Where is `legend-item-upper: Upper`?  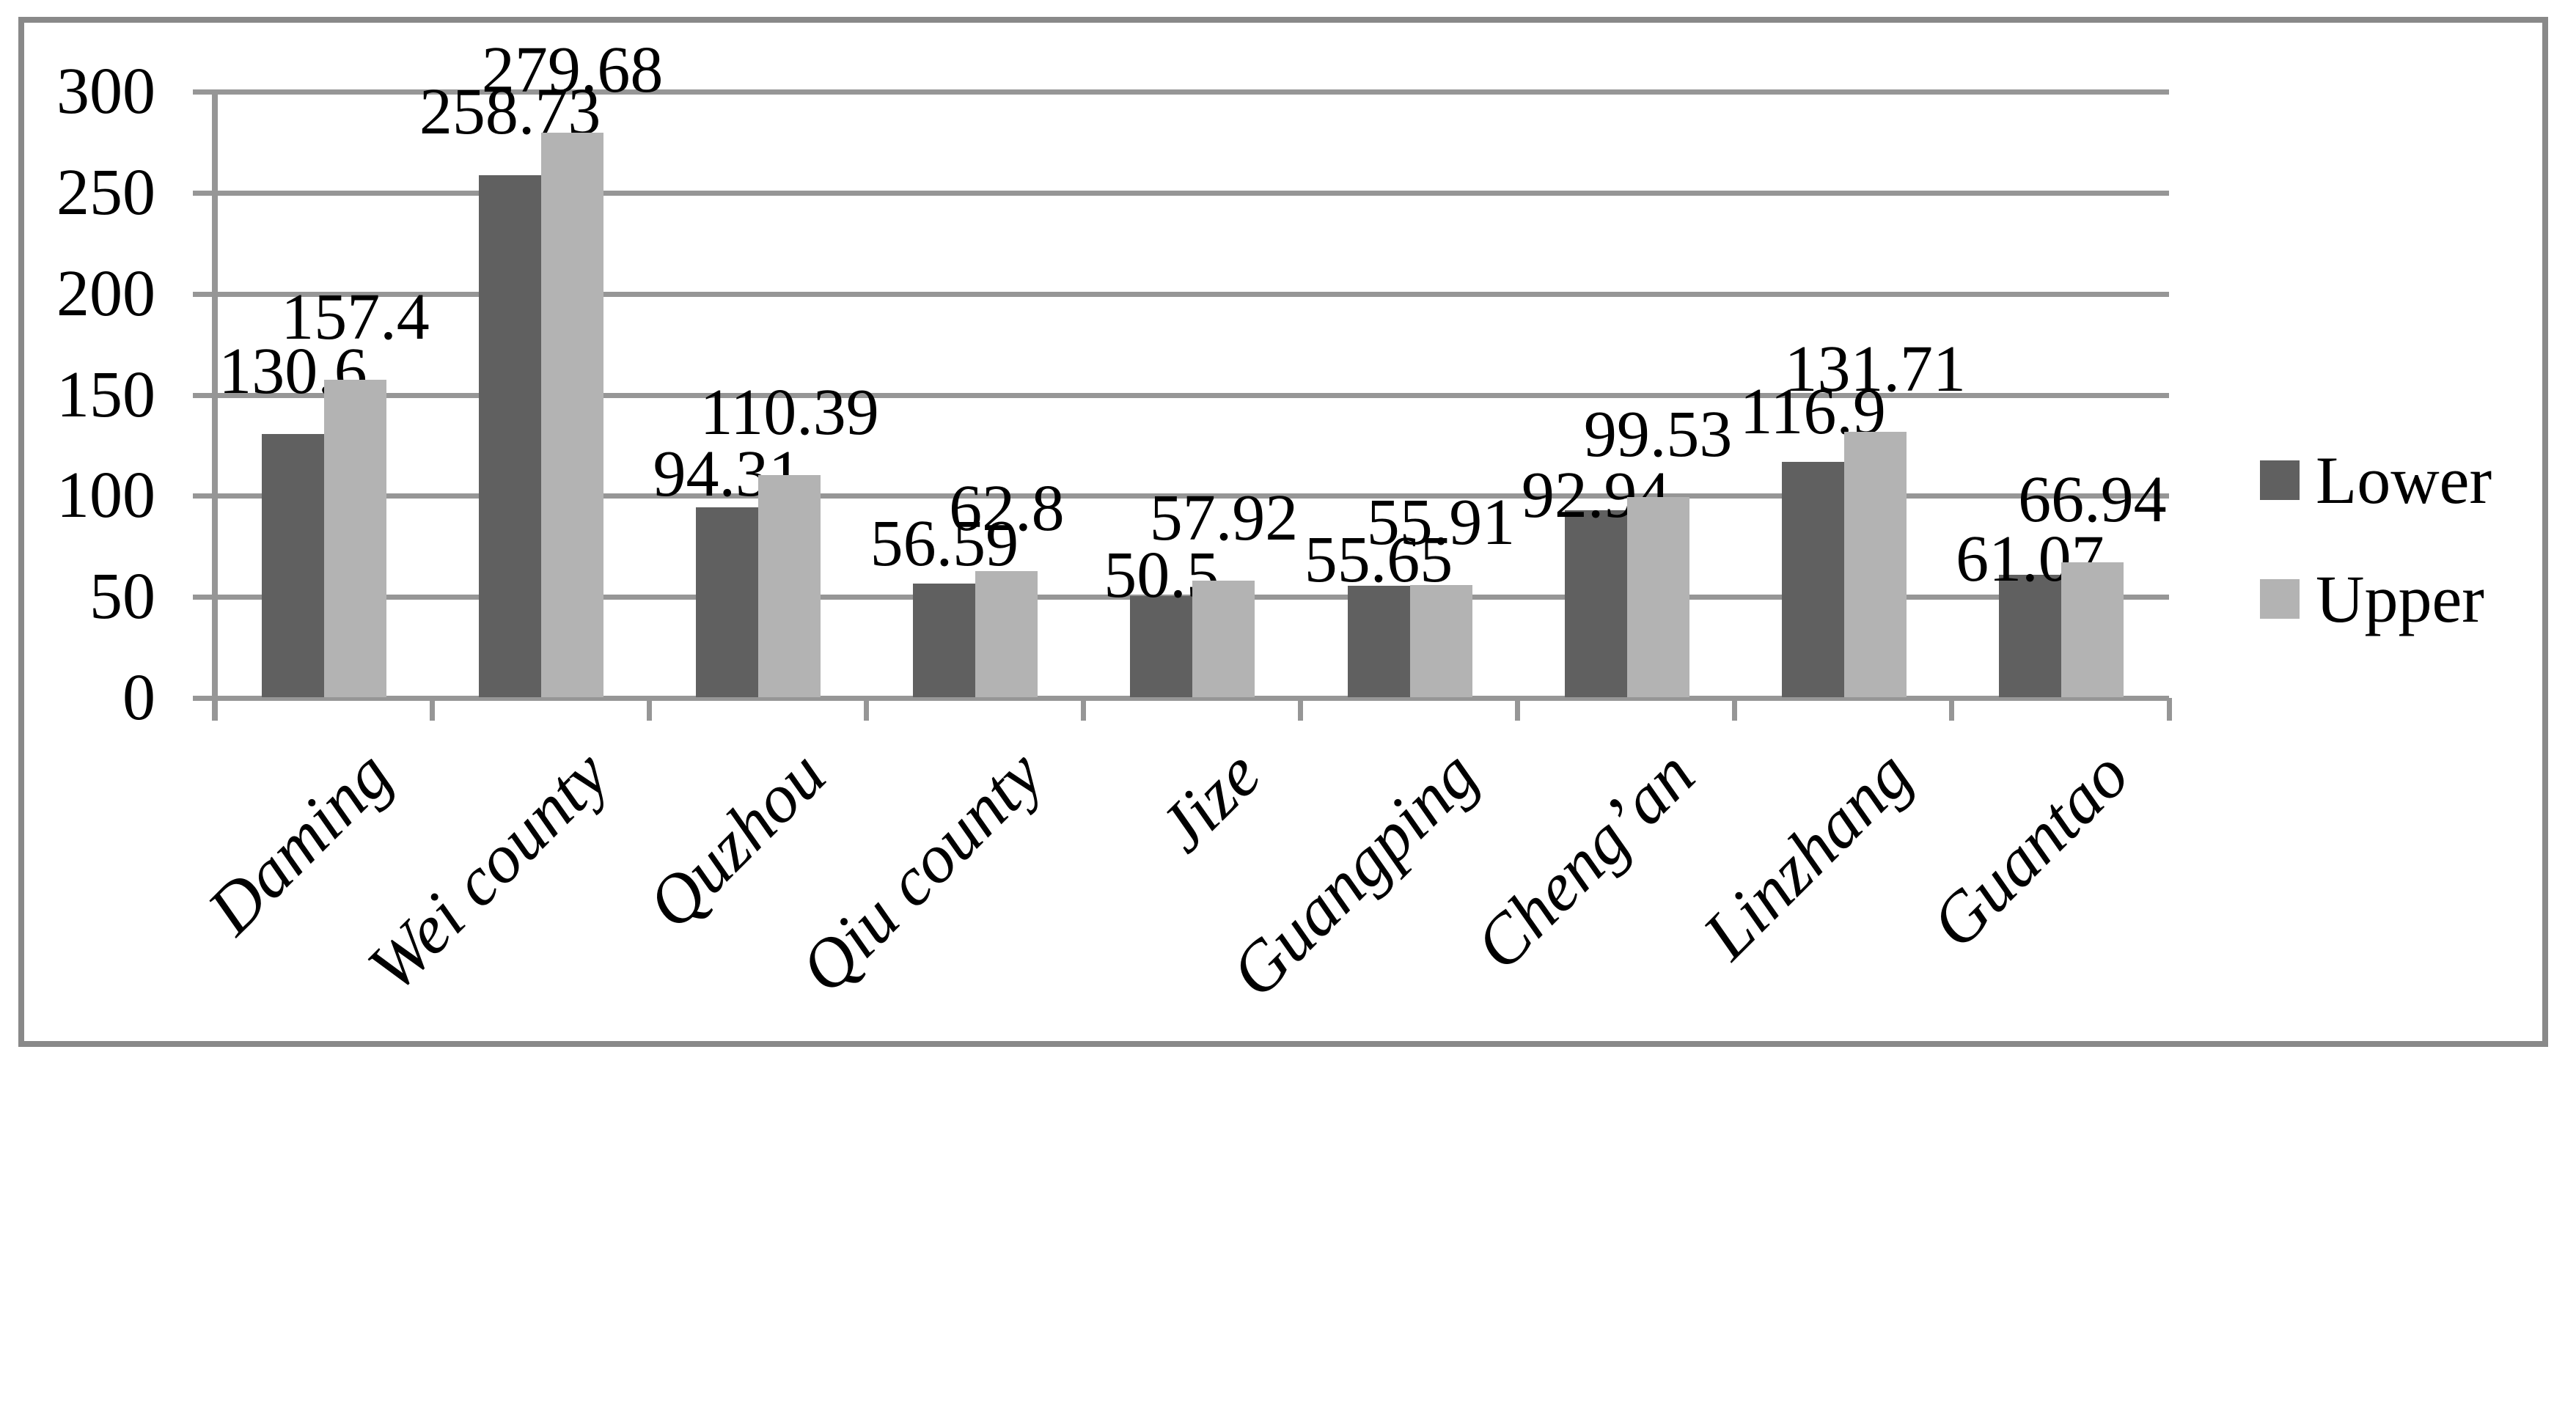 legend-item-upper: Upper is located at coordinates (2372, 599).